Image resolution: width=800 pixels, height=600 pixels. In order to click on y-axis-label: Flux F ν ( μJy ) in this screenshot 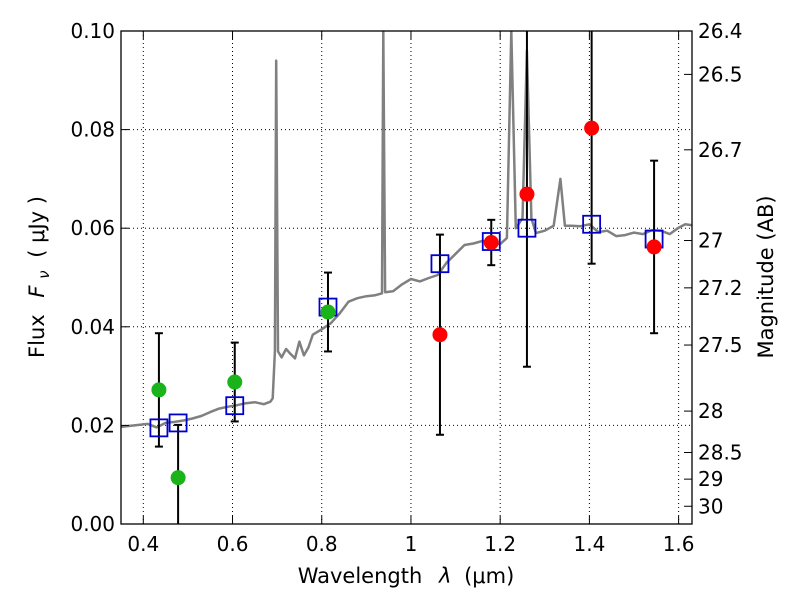, I will do `click(39, 277)`.